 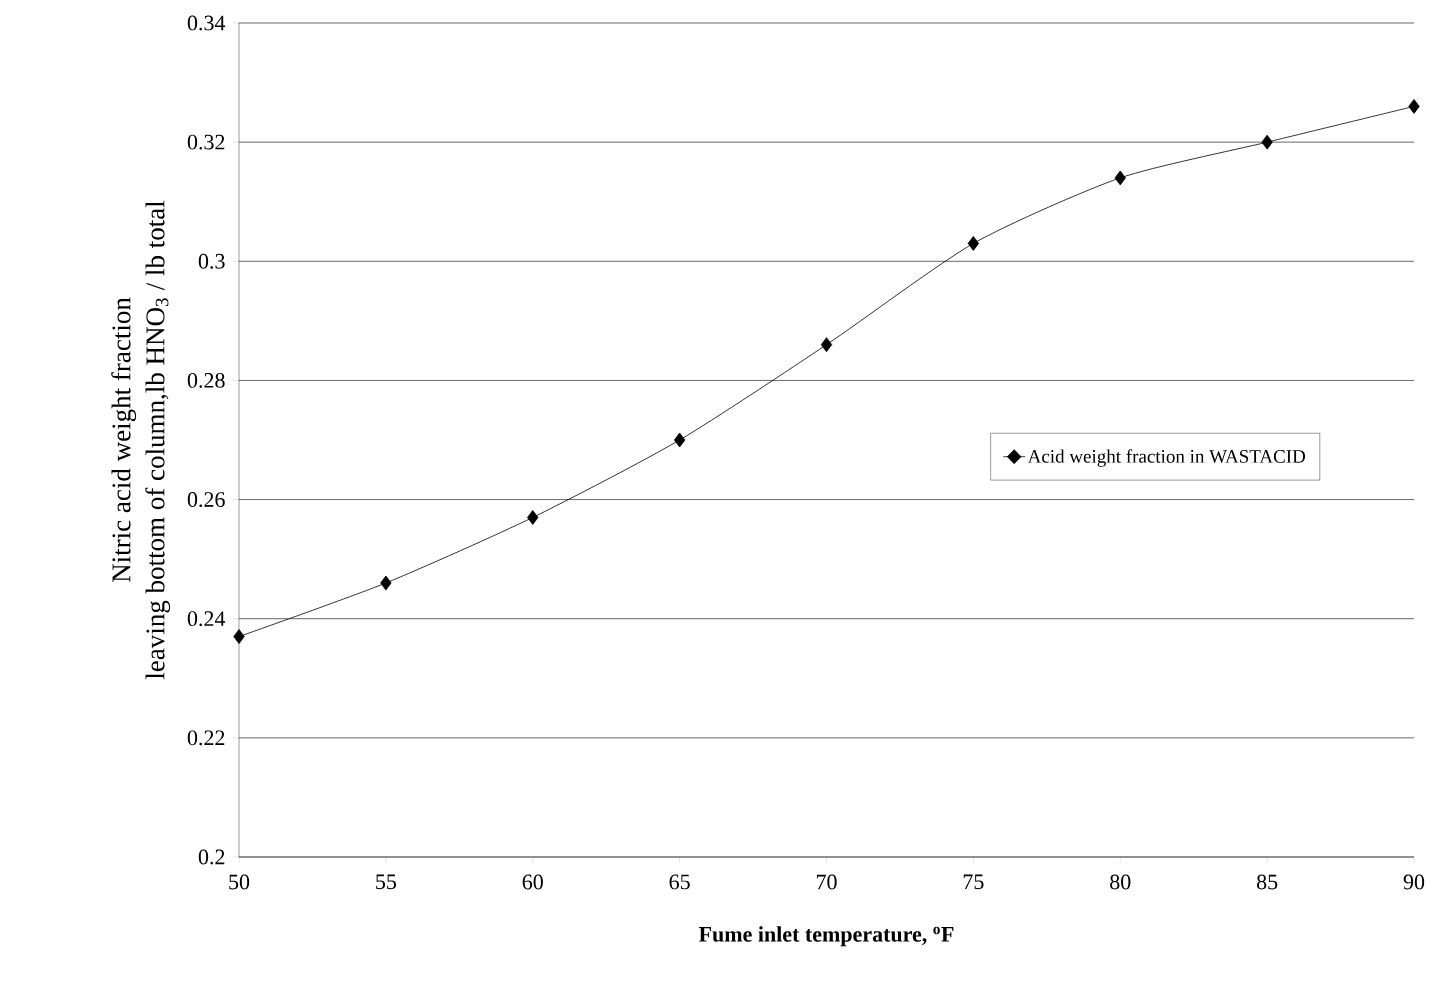 What do you see at coordinates (206, 142) in the screenshot?
I see `y-tick-label: 0.32` at bounding box center [206, 142].